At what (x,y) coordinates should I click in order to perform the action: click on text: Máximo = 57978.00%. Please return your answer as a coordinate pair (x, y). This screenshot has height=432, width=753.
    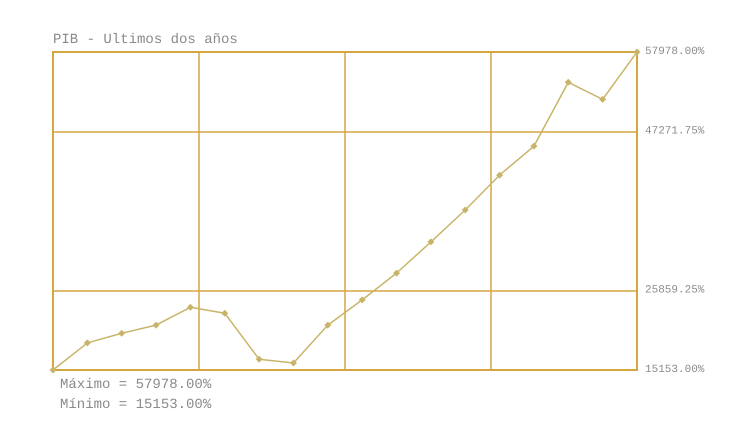
    Looking at the image, I should click on (136, 385).